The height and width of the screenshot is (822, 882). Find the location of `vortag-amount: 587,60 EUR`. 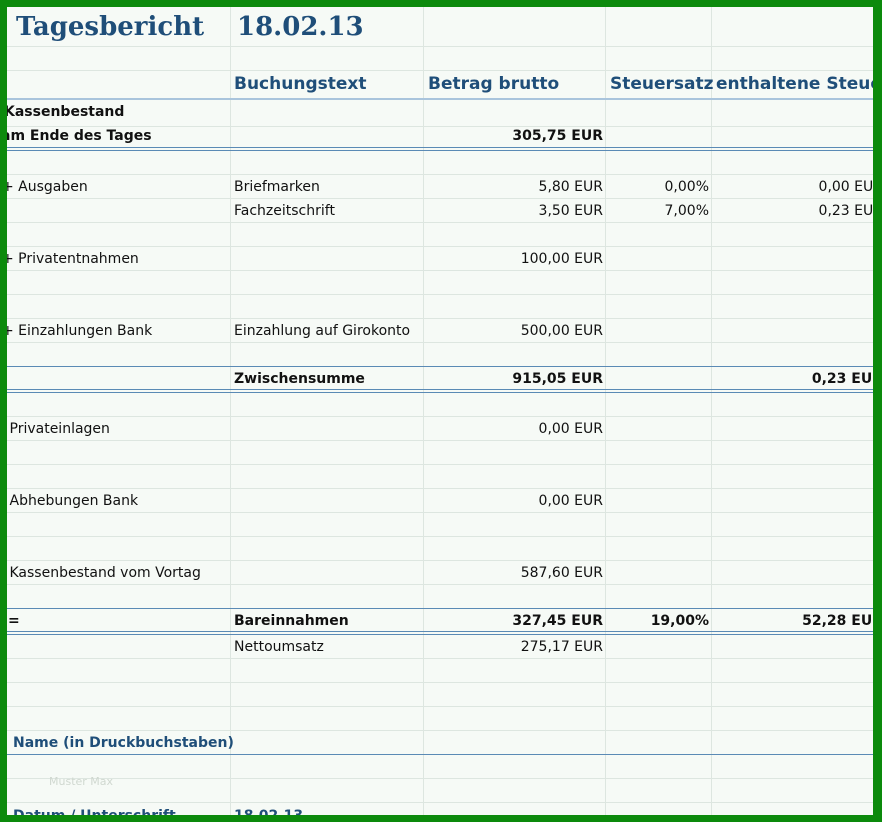

vortag-amount: 587,60 EUR is located at coordinates (561, 573).